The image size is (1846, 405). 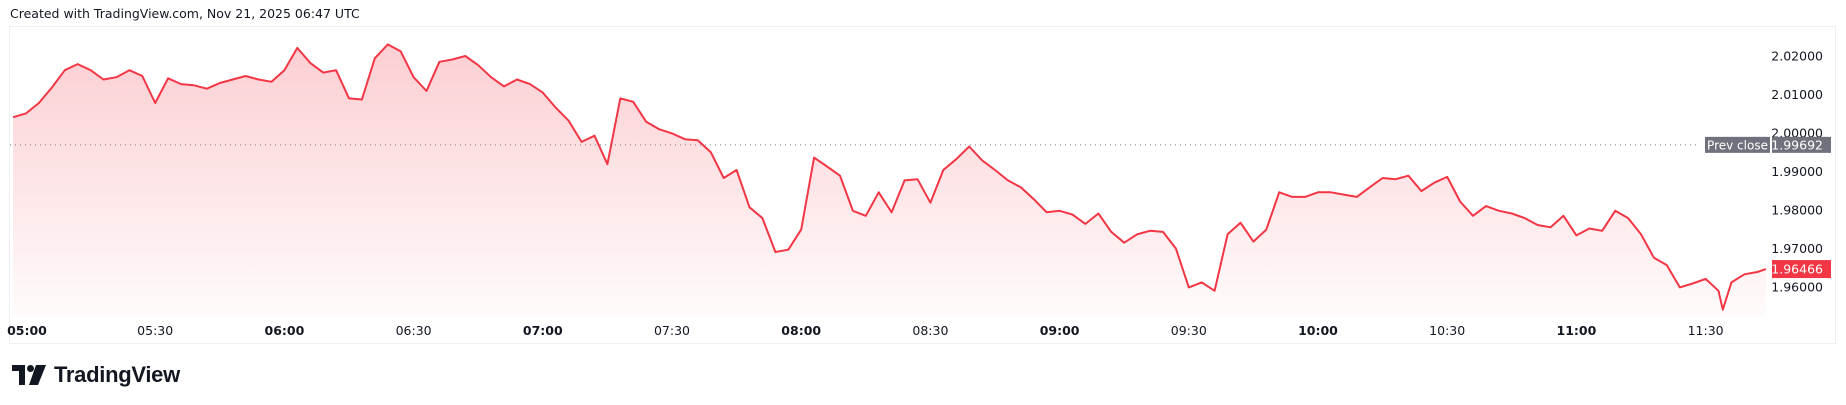 I want to click on prev-close-value-tag, so click(x=1801, y=144).